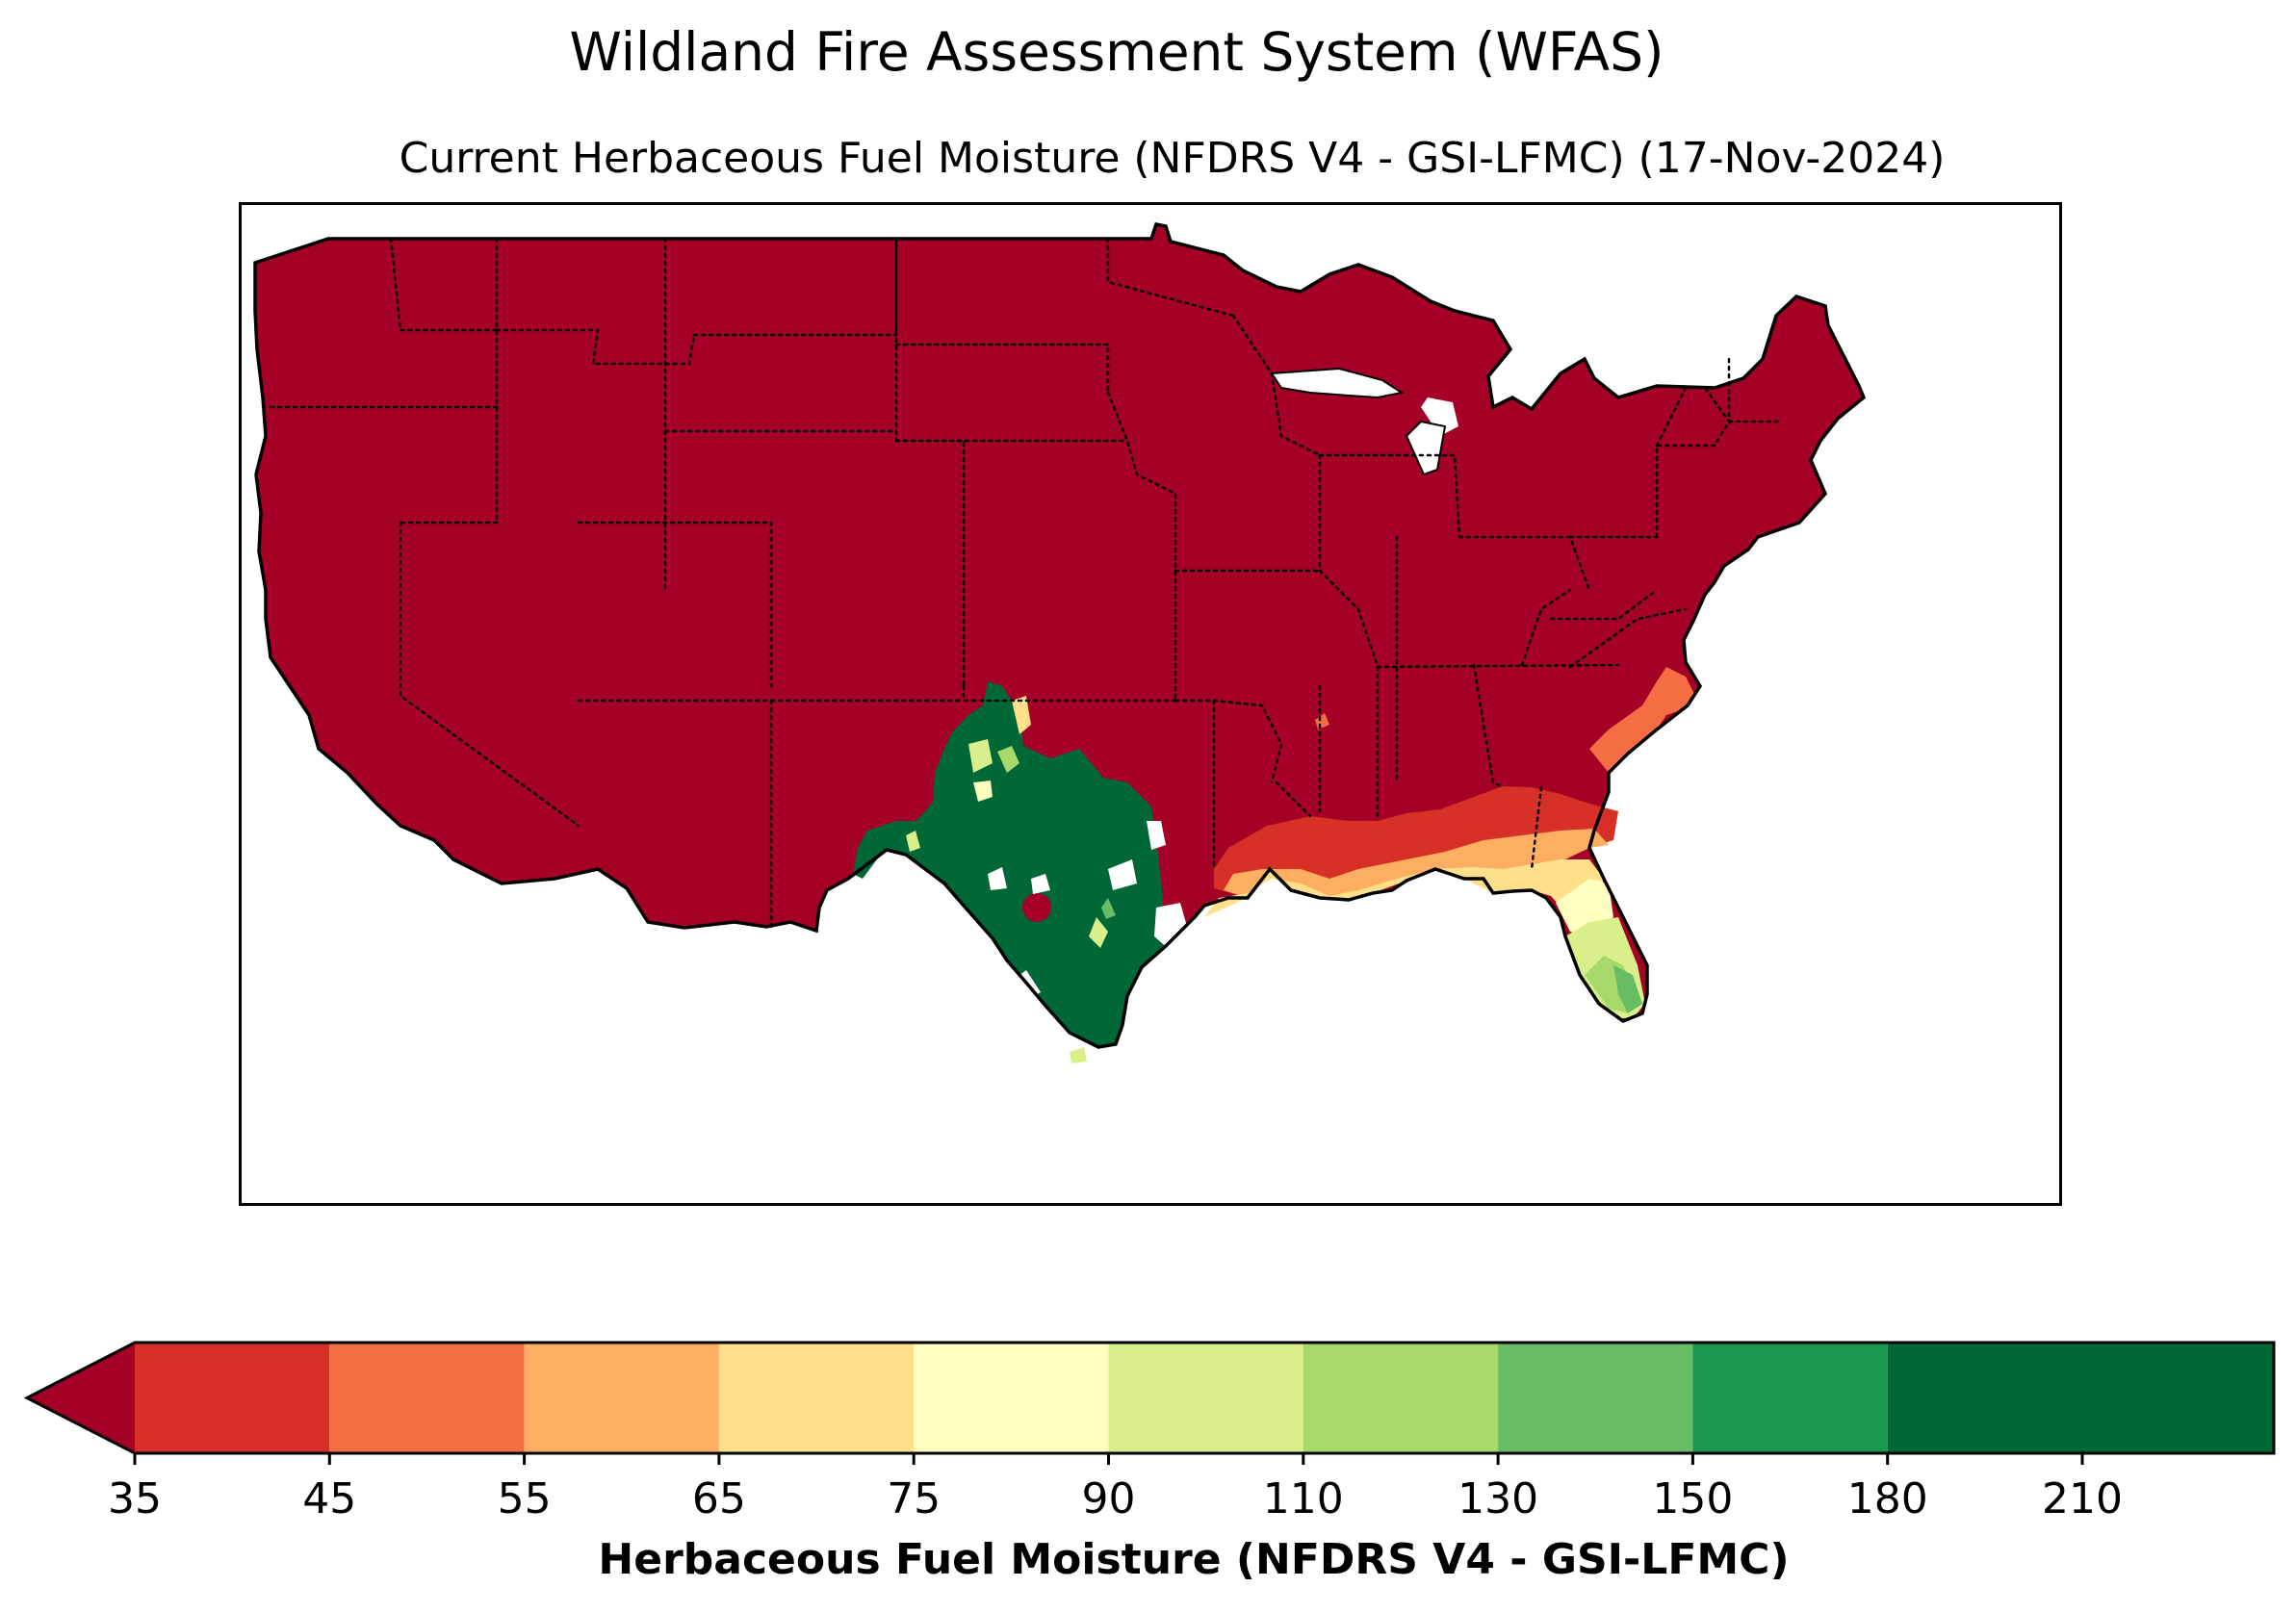 Image resolution: width=2296 pixels, height=1613 pixels. Describe the element at coordinates (1008, 759) in the screenshot. I see `zone-110-130-panhandle` at that location.